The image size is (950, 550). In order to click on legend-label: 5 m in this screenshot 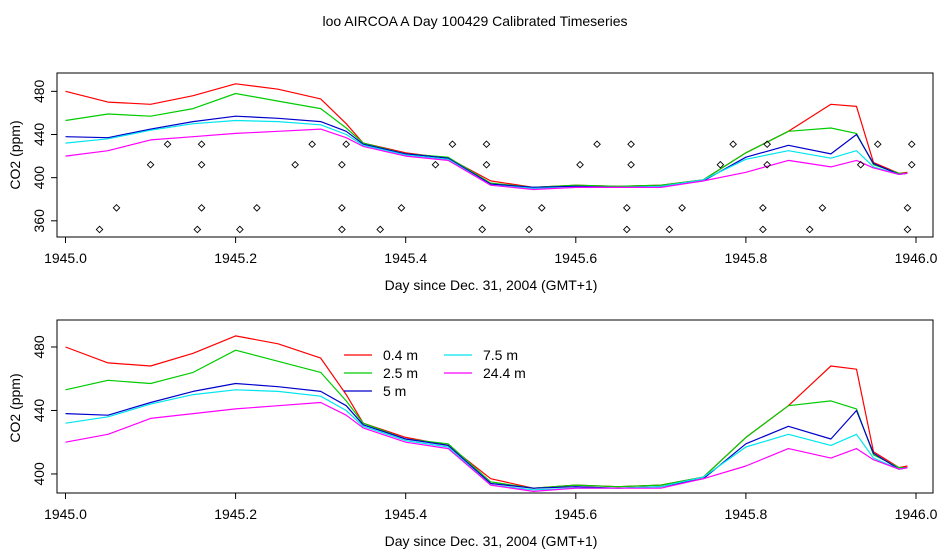, I will do `click(394, 391)`.